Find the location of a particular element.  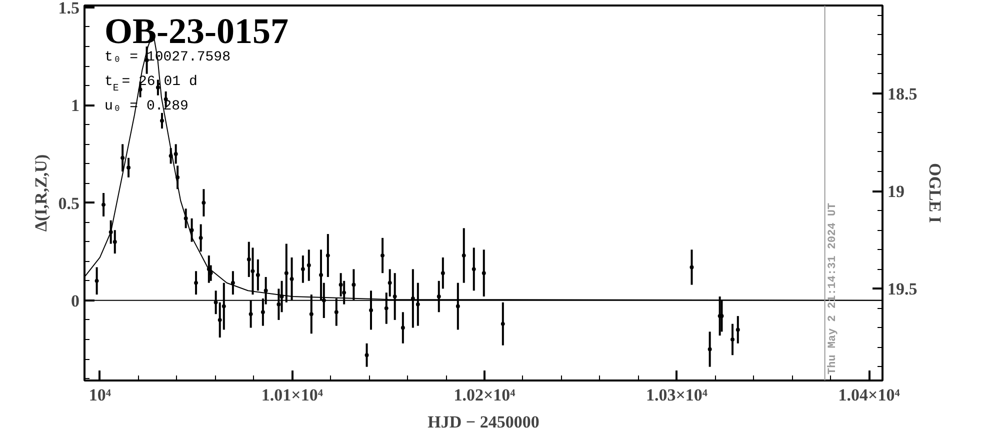

x-tick-label: 1.03×10⁴ is located at coordinates (677, 395).